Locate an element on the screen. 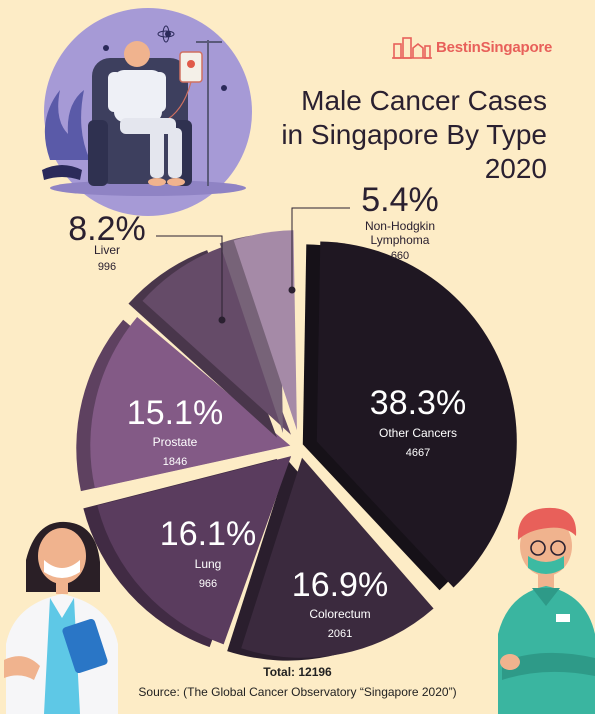 This screenshot has height=714, width=595. male-doctor-illustration is located at coordinates (546, 611).